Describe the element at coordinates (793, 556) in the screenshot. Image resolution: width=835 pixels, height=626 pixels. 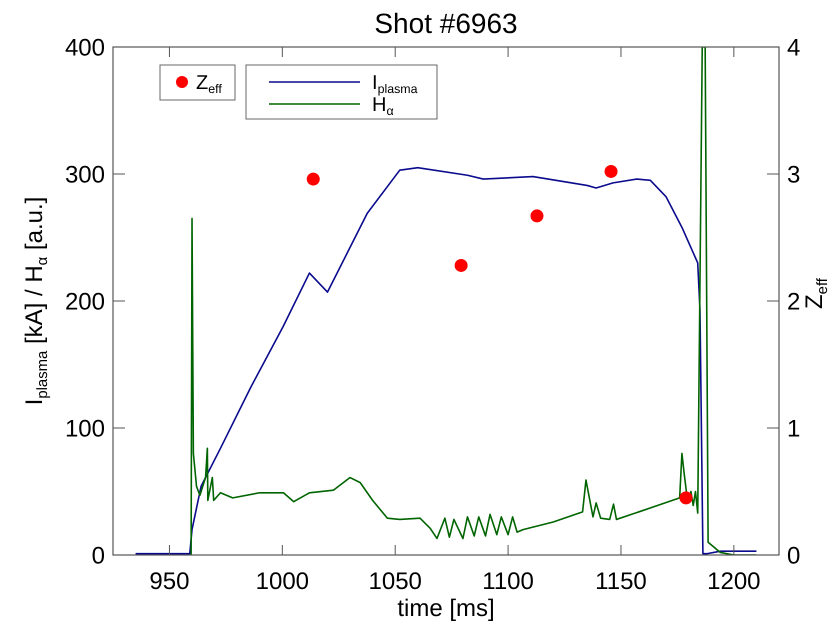
I see `y2-tick-label: 0` at that location.